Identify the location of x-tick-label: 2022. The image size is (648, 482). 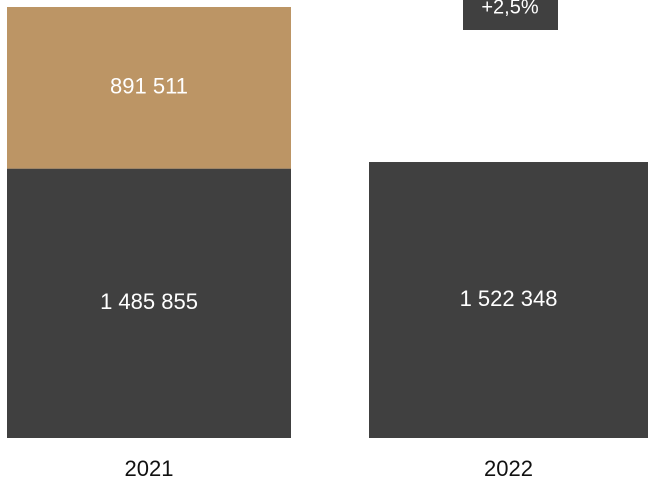
(508, 468).